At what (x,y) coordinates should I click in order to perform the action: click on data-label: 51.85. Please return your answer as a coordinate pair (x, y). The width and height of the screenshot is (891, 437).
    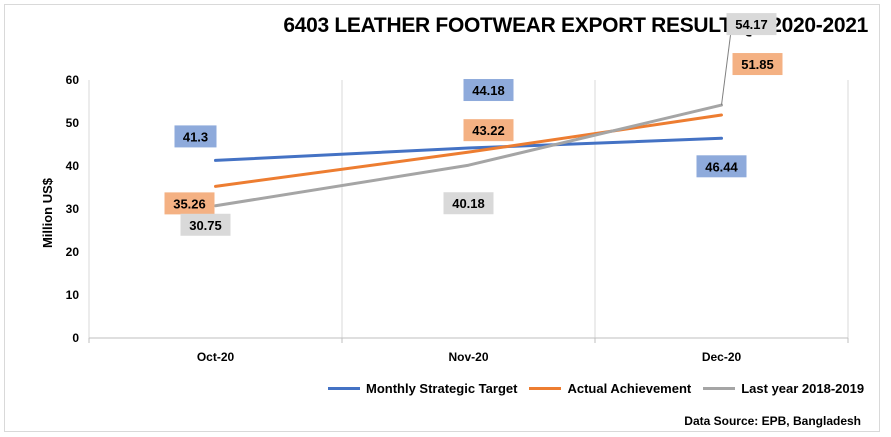
    Looking at the image, I should click on (757, 64).